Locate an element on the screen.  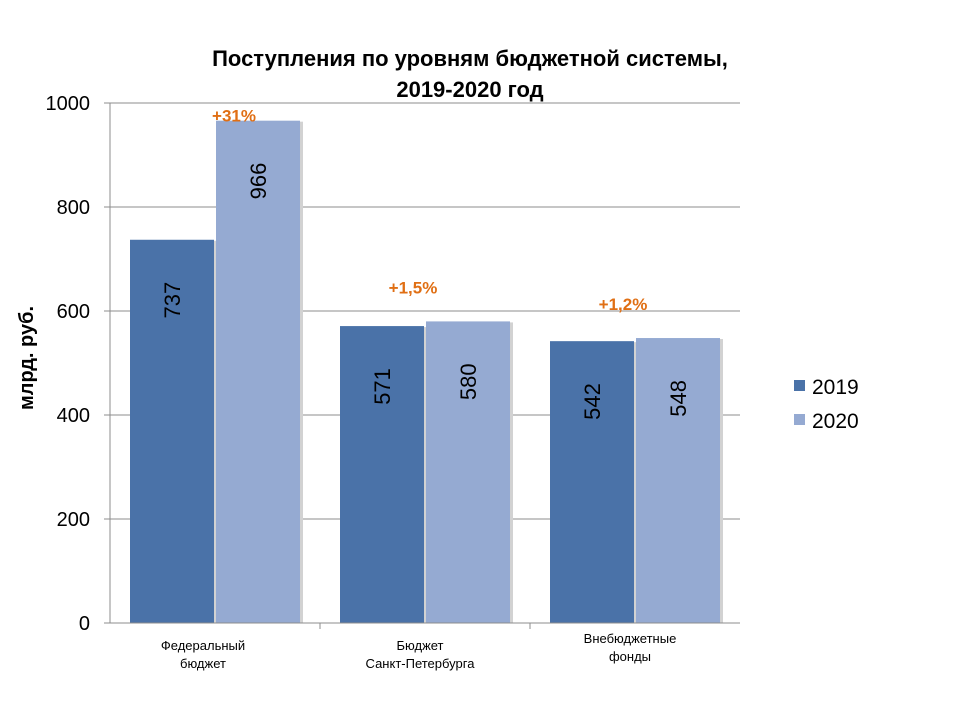
y-tick-label: 400 is located at coordinates (73, 416).